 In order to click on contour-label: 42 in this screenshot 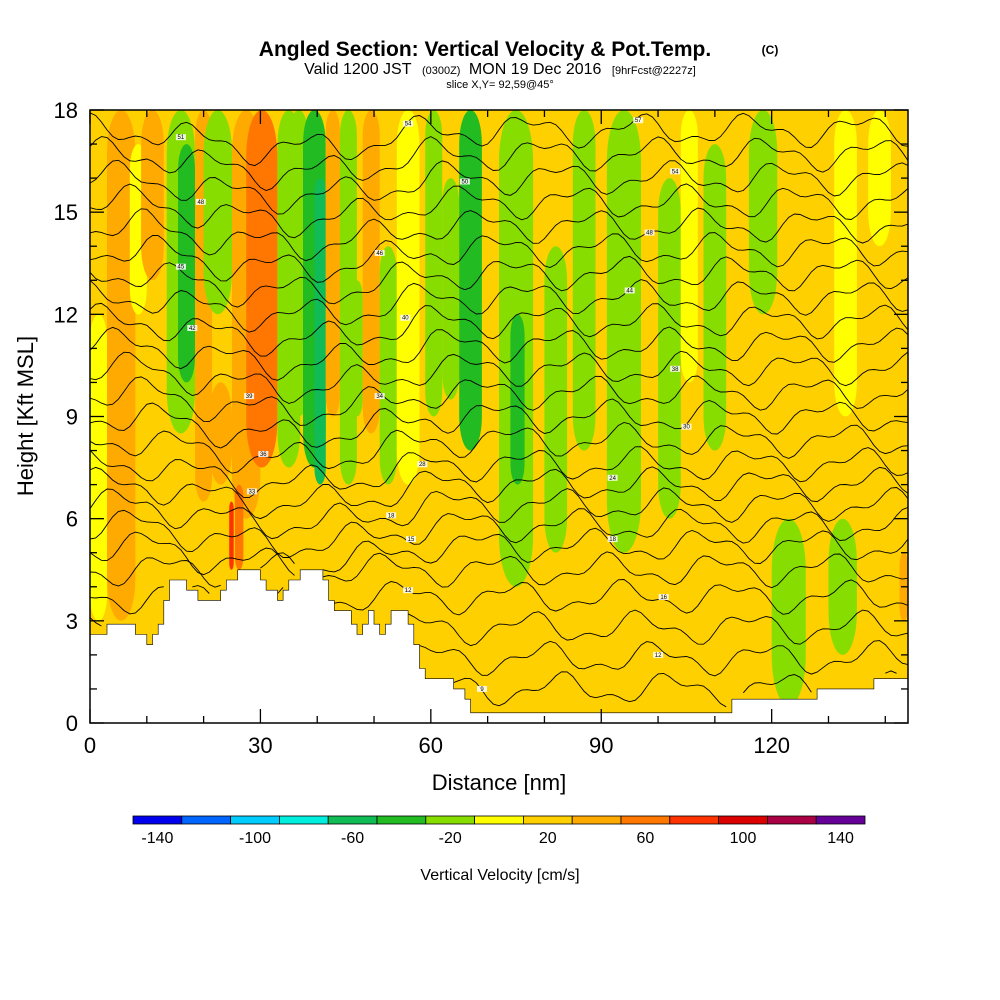, I will do `click(192, 329)`.